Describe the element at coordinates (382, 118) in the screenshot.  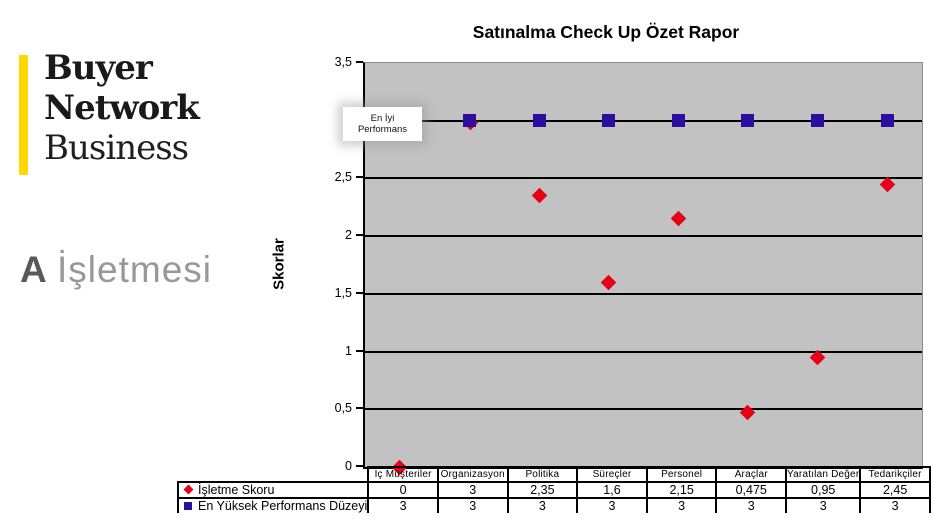
I see `callout-line-1: En İyi` at that location.